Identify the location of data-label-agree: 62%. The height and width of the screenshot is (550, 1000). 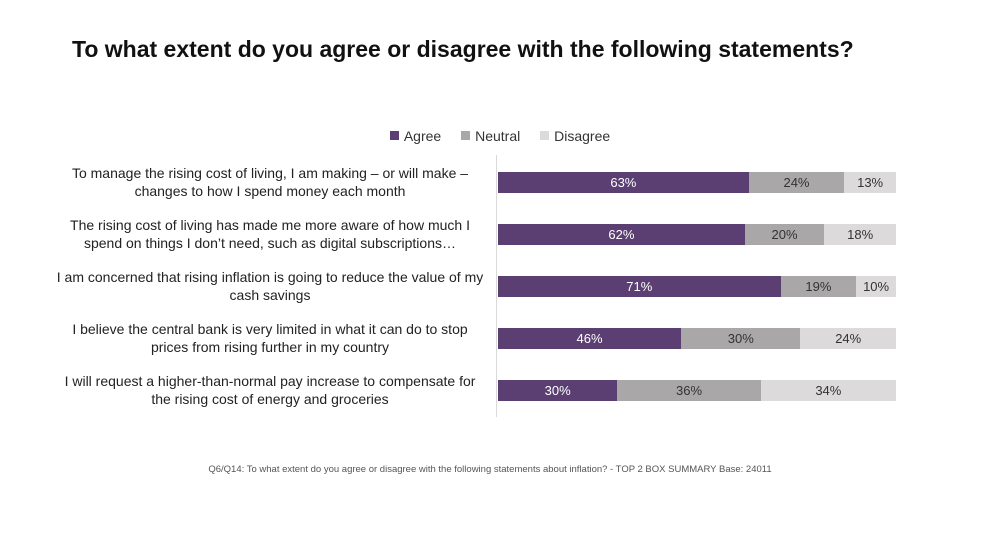
(621, 234).